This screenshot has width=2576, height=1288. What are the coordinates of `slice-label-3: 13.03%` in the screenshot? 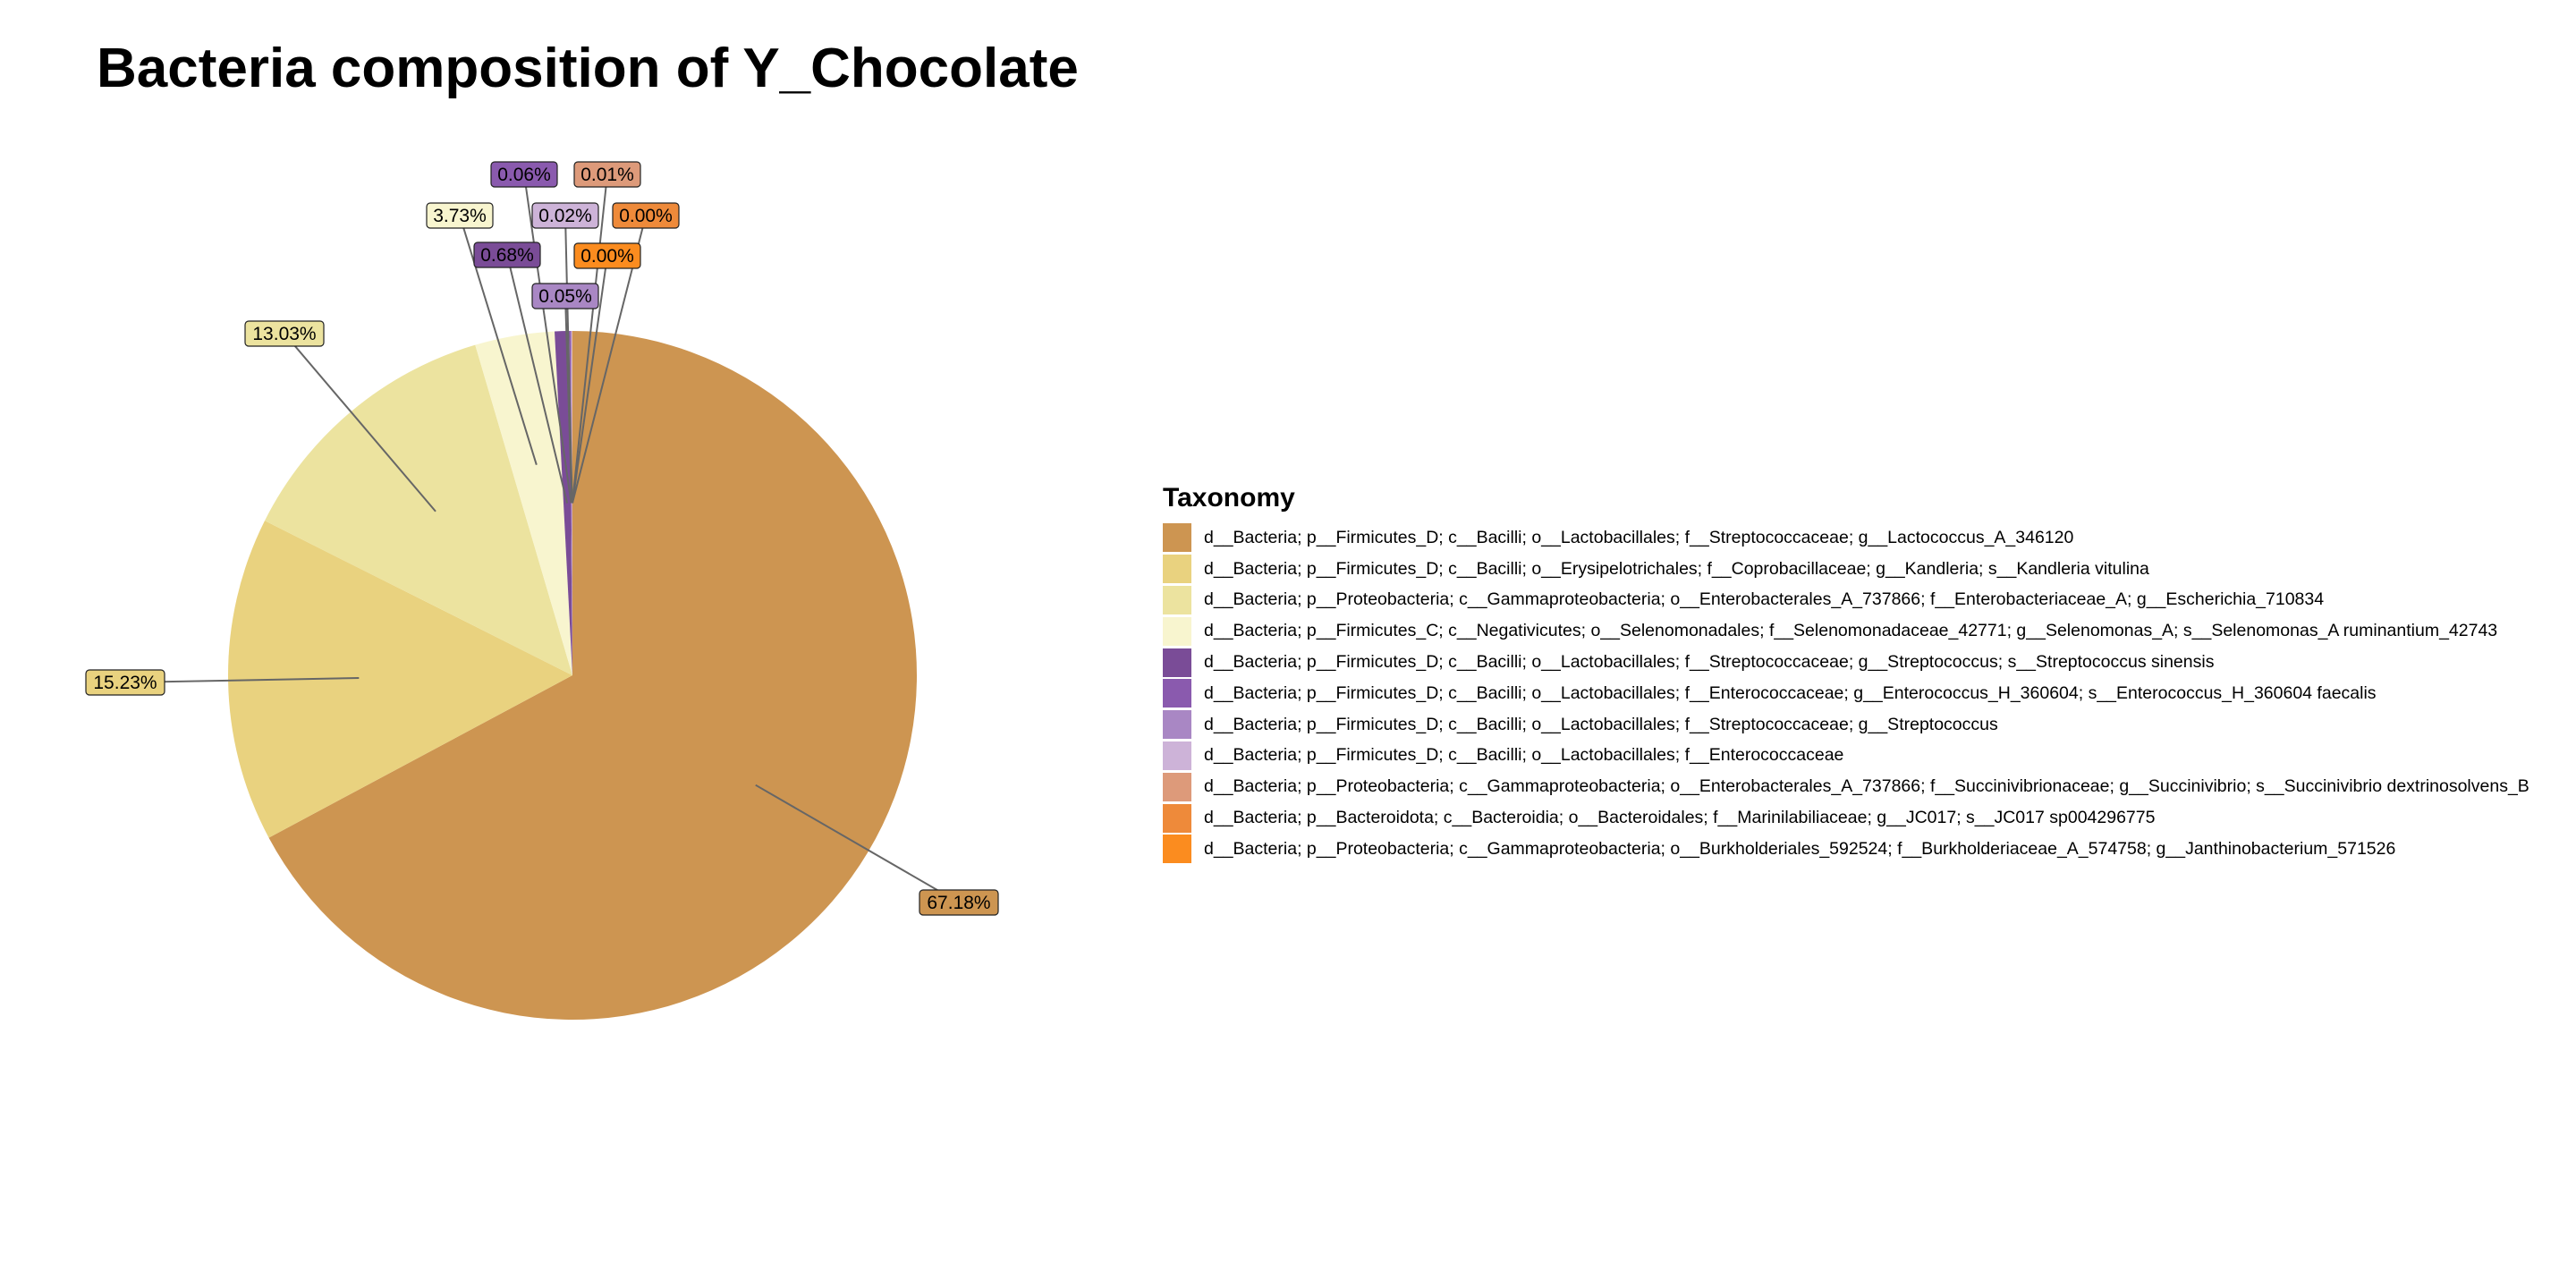 It's located at (284, 333).